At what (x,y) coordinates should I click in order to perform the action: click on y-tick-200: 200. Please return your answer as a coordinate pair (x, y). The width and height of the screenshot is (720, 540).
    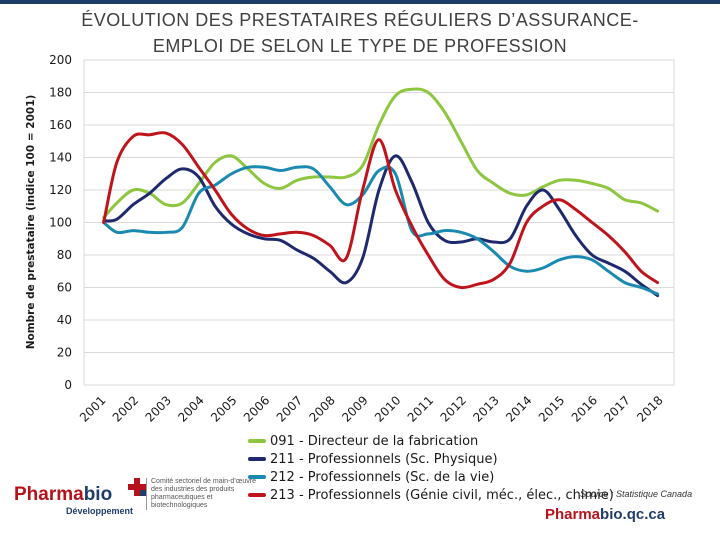
    Looking at the image, I should click on (60, 60).